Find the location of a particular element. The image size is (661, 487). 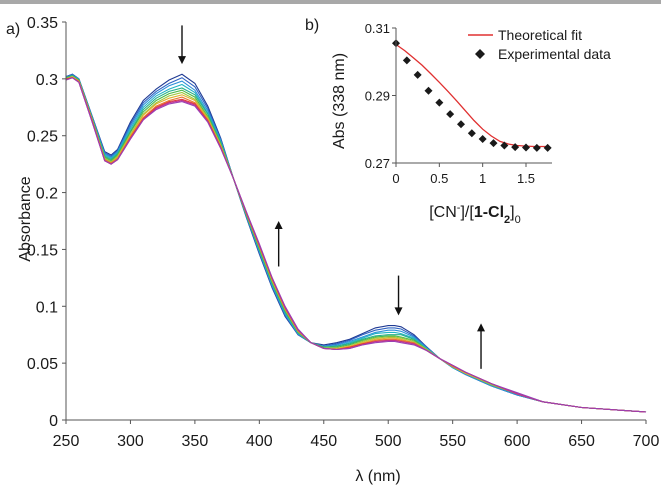

main-x-axis-label: λ (nm) is located at coordinates (377, 476).